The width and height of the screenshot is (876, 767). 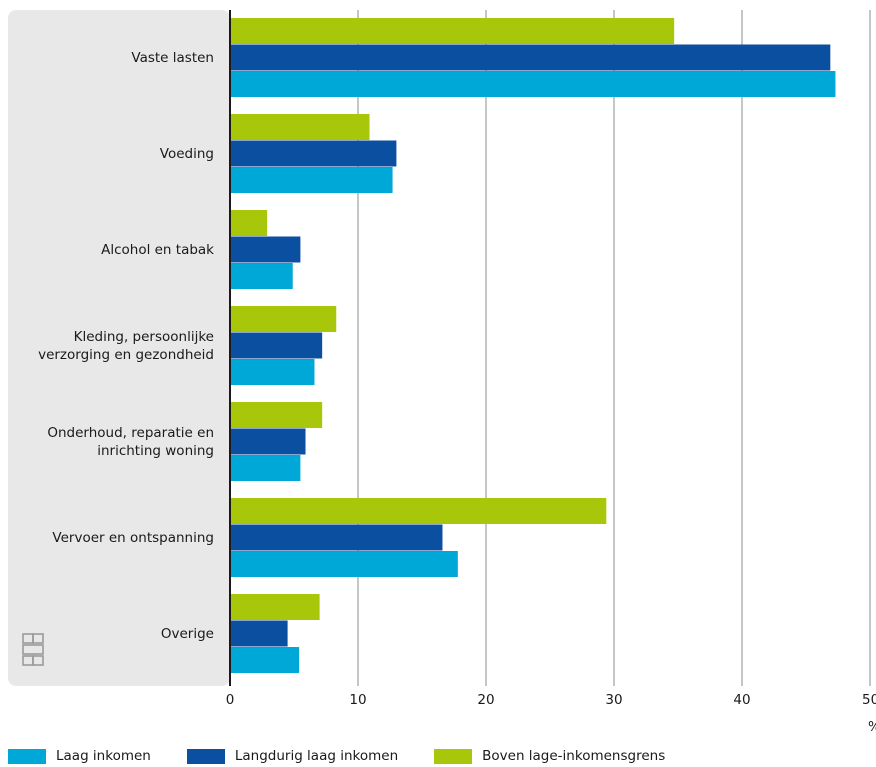 I want to click on category-label: Onderhoud, reparatie en inrichting woning, so click(x=130, y=442).